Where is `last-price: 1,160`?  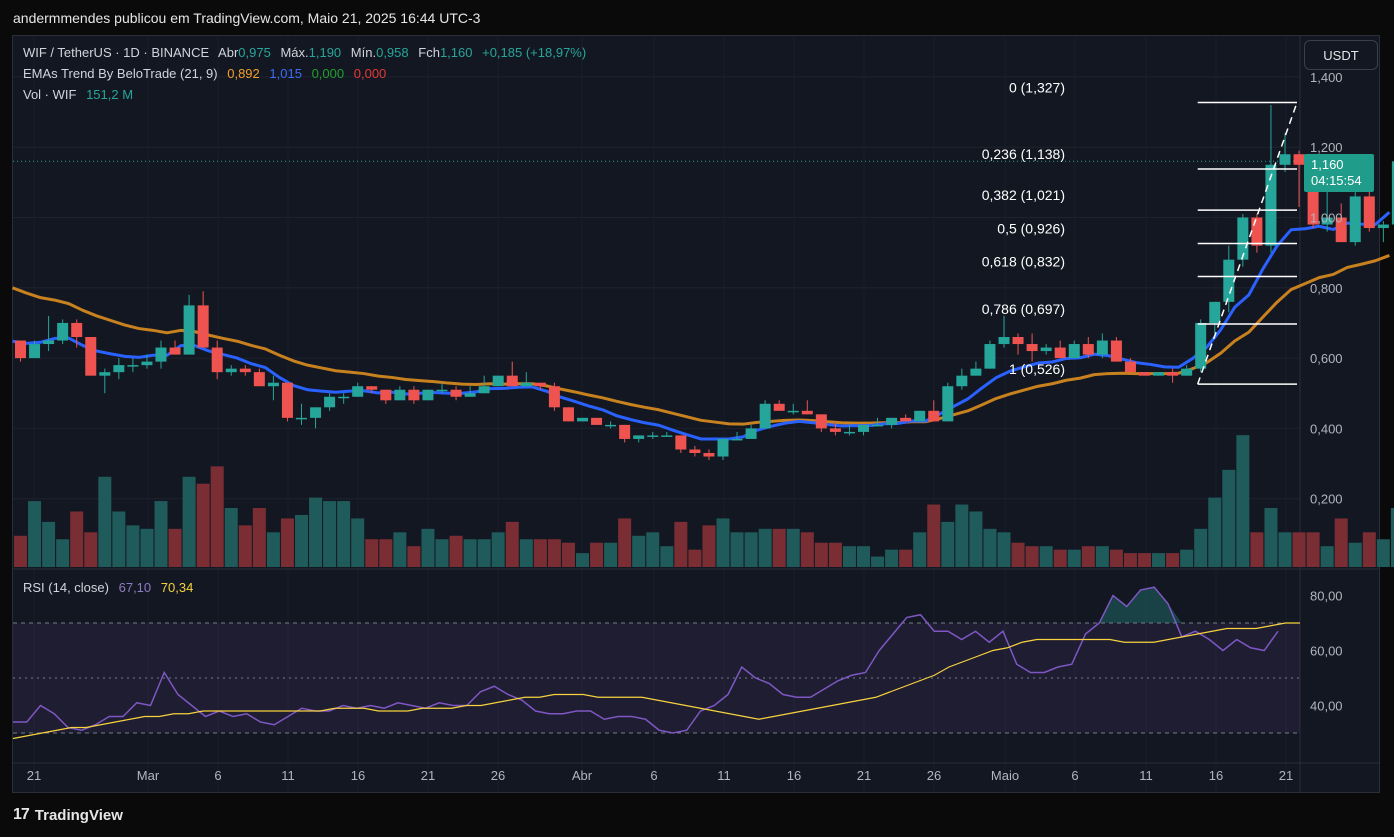 last-price: 1,160 is located at coordinates (1327, 164).